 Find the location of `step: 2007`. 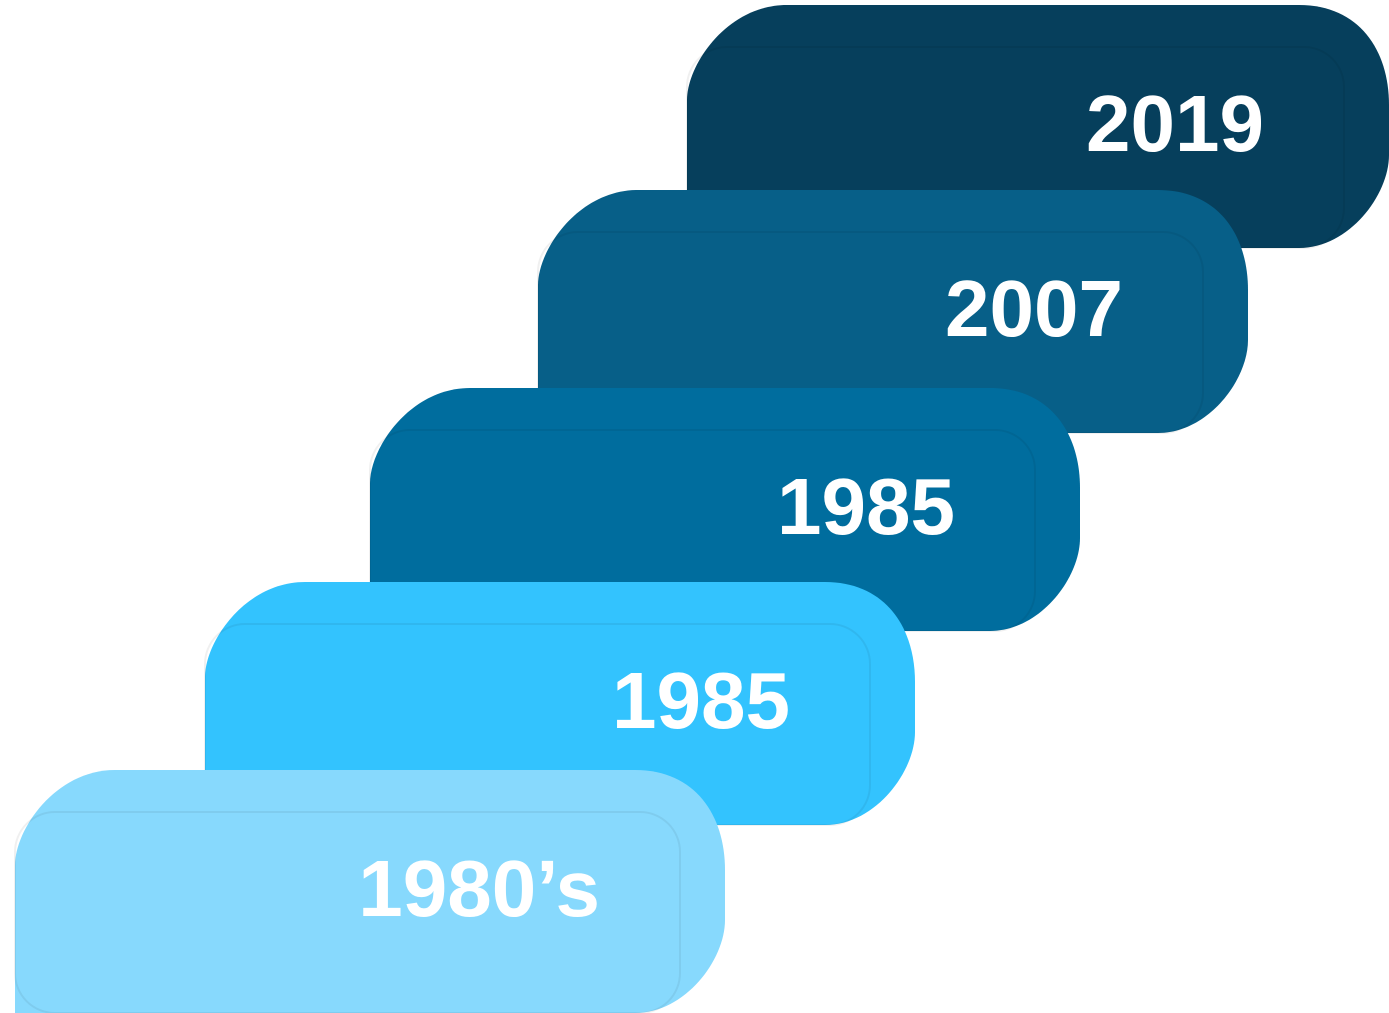

step: 2007 is located at coordinates (892, 312).